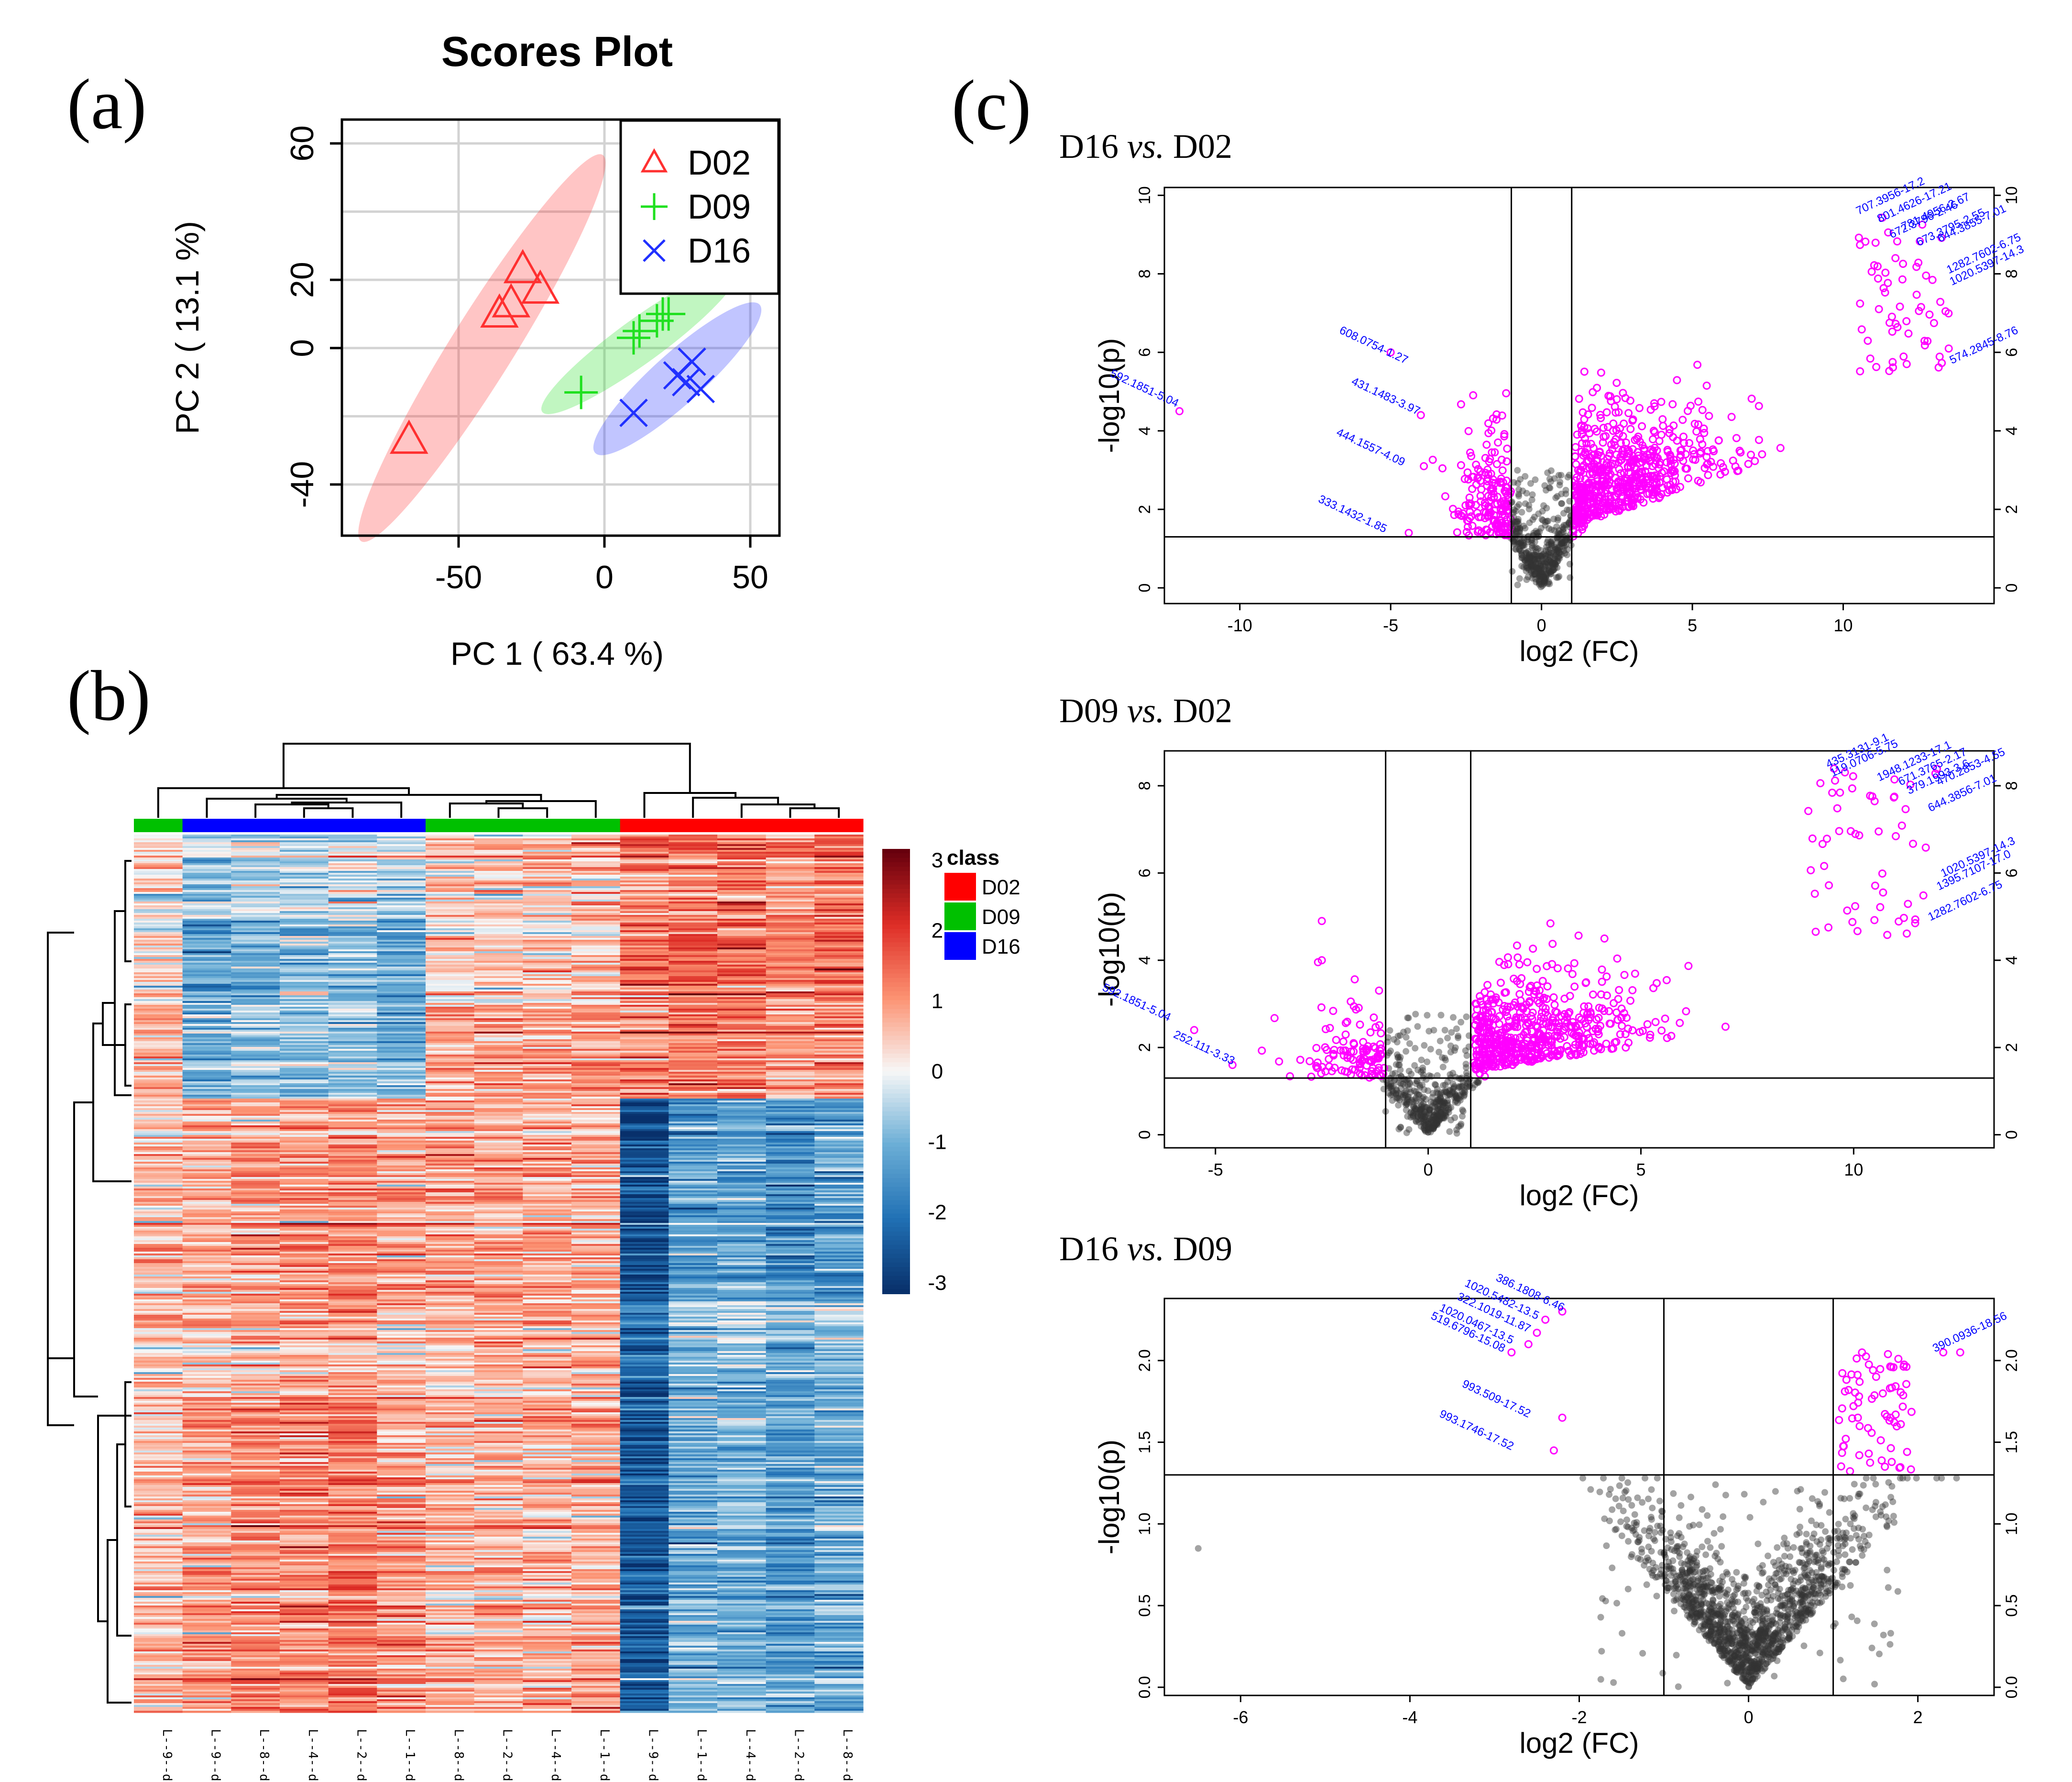  I want to click on scores-x-label: PC 1 ( 63.4 %), so click(557, 654).